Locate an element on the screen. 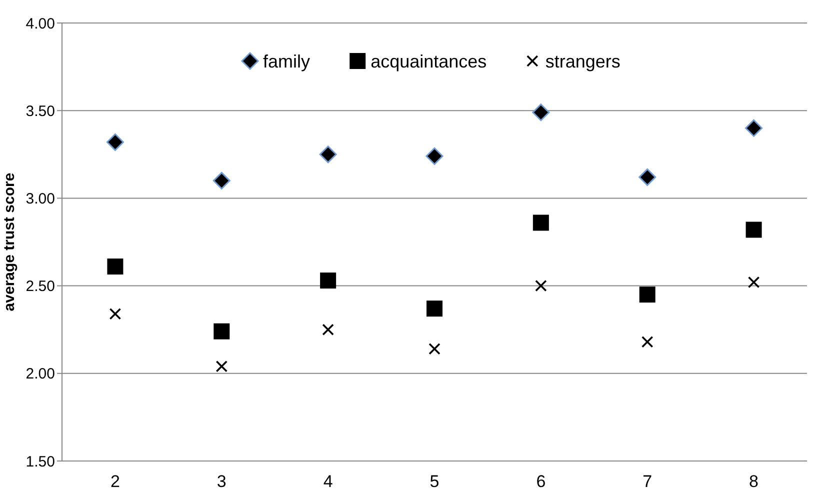 This screenshot has height=501, width=815. legend-label: acquaintances is located at coordinates (428, 61).